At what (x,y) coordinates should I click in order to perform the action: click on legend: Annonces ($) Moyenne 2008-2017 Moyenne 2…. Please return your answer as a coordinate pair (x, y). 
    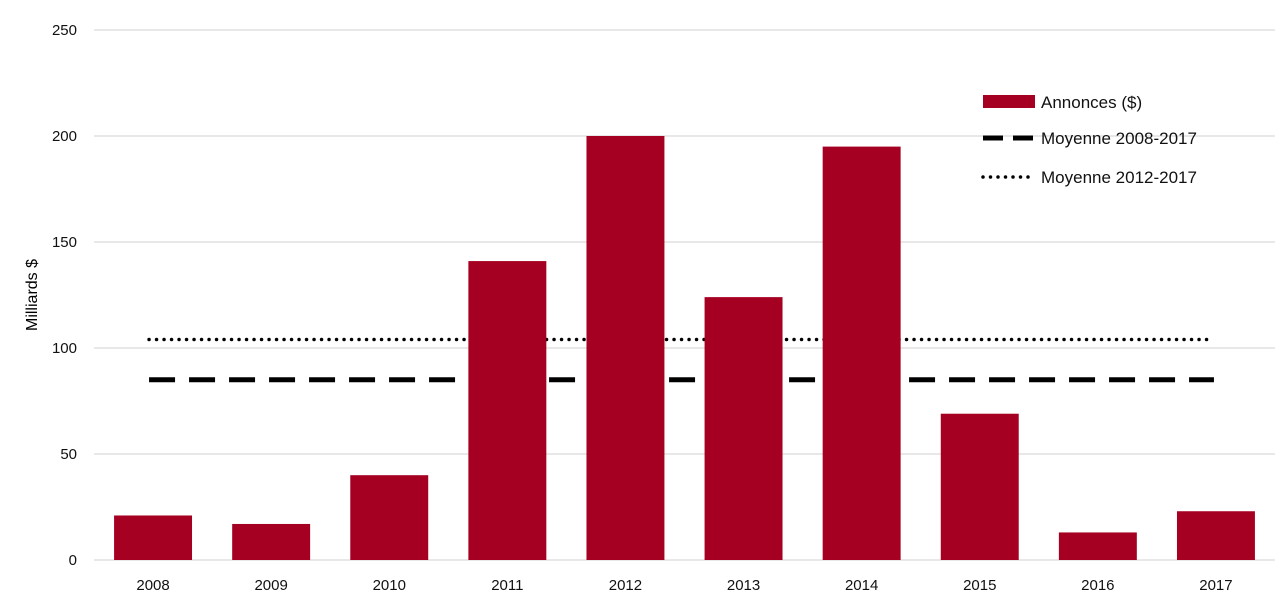
    Looking at the image, I should click on (1089, 140).